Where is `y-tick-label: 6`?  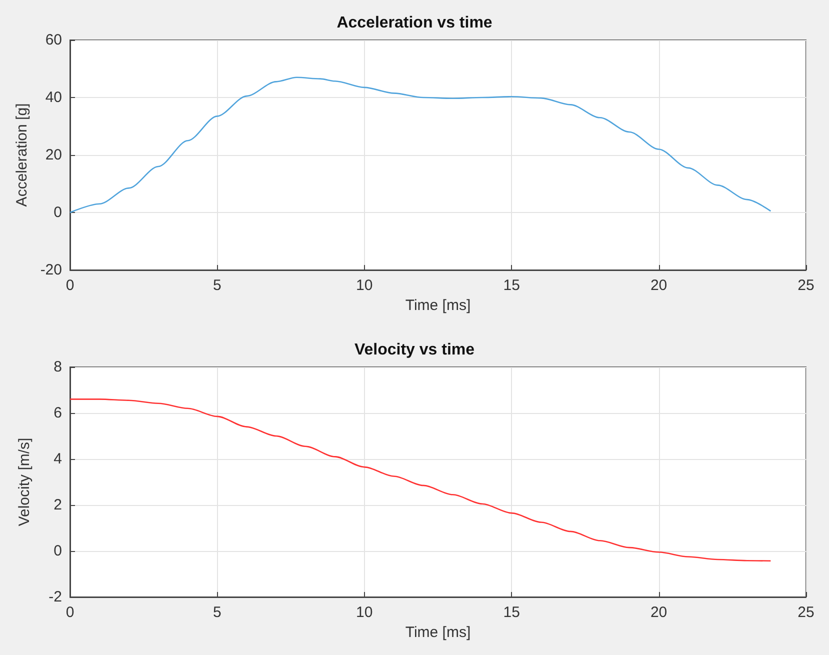
y-tick-label: 6 is located at coordinates (58, 413).